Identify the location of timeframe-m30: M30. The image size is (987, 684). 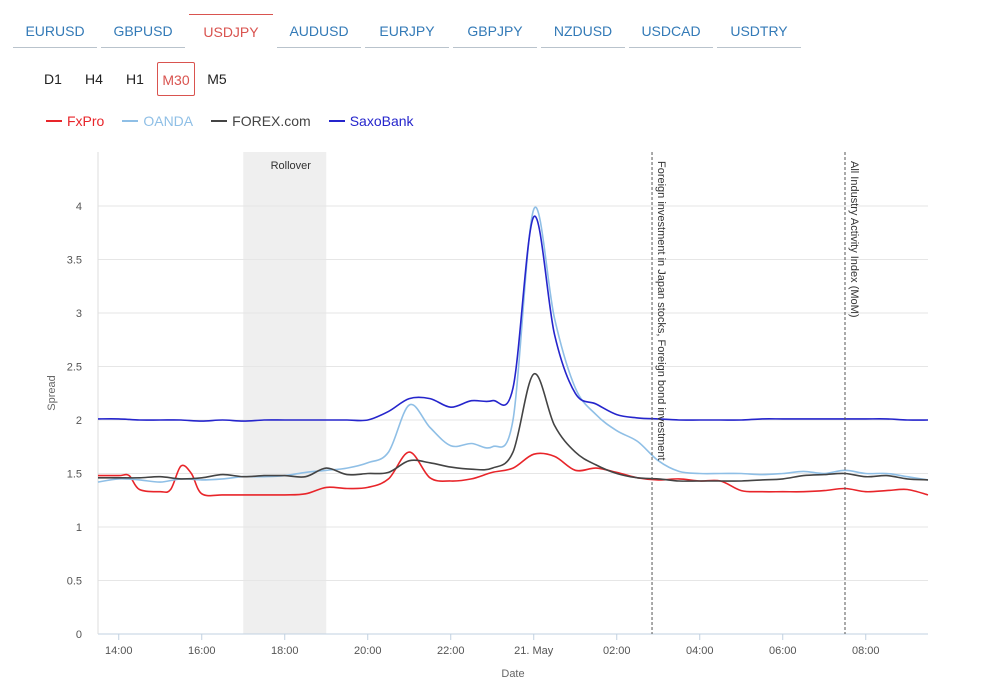
(176, 79).